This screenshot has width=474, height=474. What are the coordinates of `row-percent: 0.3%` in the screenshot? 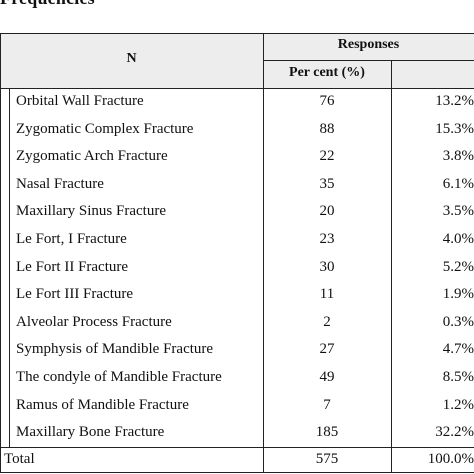 It's located at (458, 321).